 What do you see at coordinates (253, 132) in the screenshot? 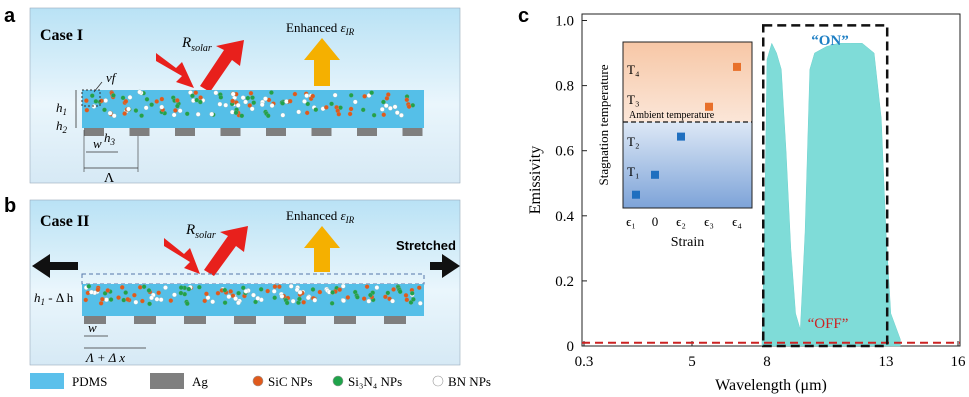
I see `ag-grating-a` at bounding box center [253, 132].